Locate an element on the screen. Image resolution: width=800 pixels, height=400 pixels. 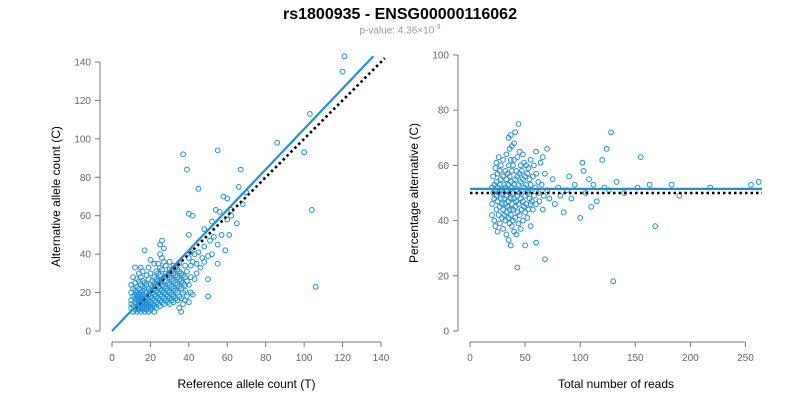
left-x-tick-label: 60 is located at coordinates (228, 358).